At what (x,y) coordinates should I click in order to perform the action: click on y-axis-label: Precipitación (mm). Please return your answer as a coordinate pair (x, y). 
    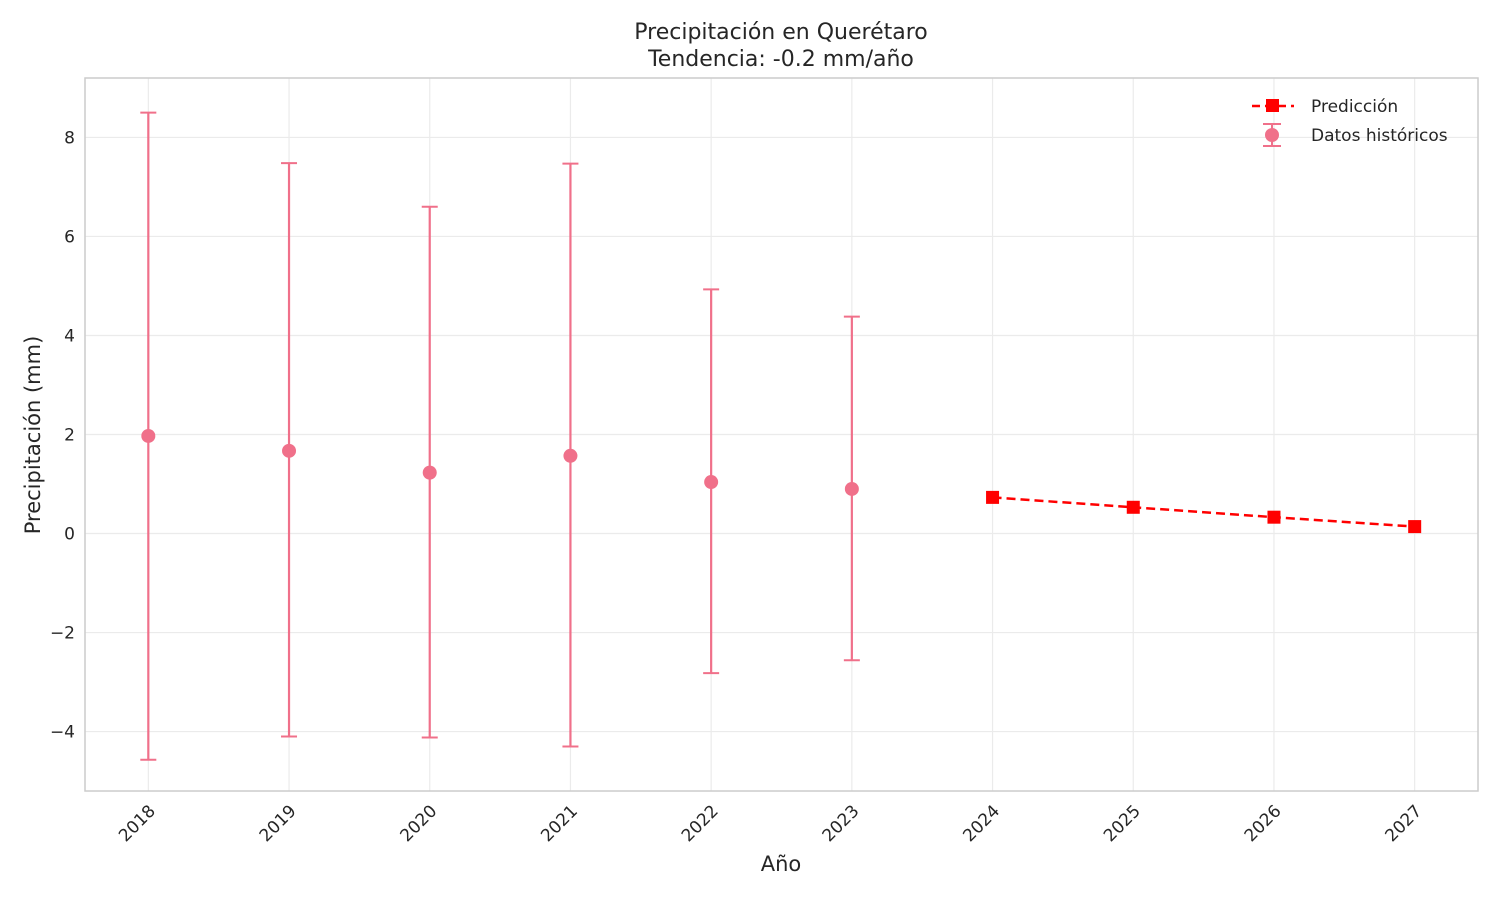
    Looking at the image, I should click on (33, 435).